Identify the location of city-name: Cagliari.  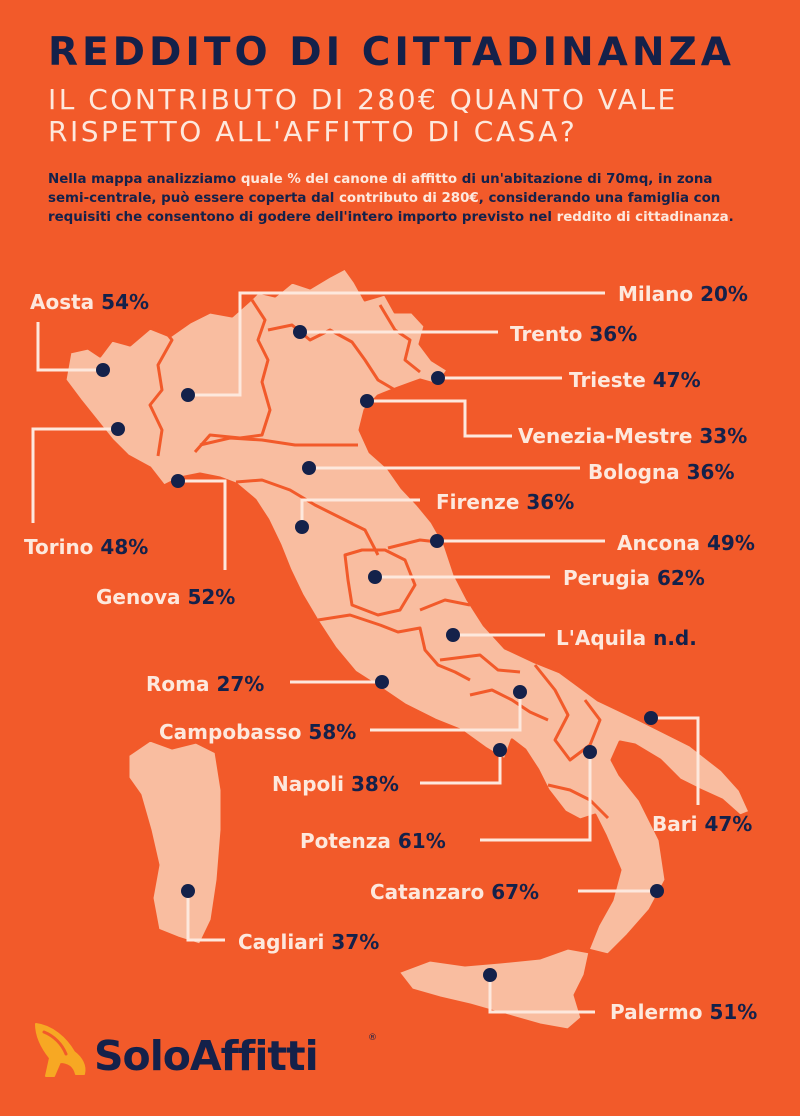
(281, 942).